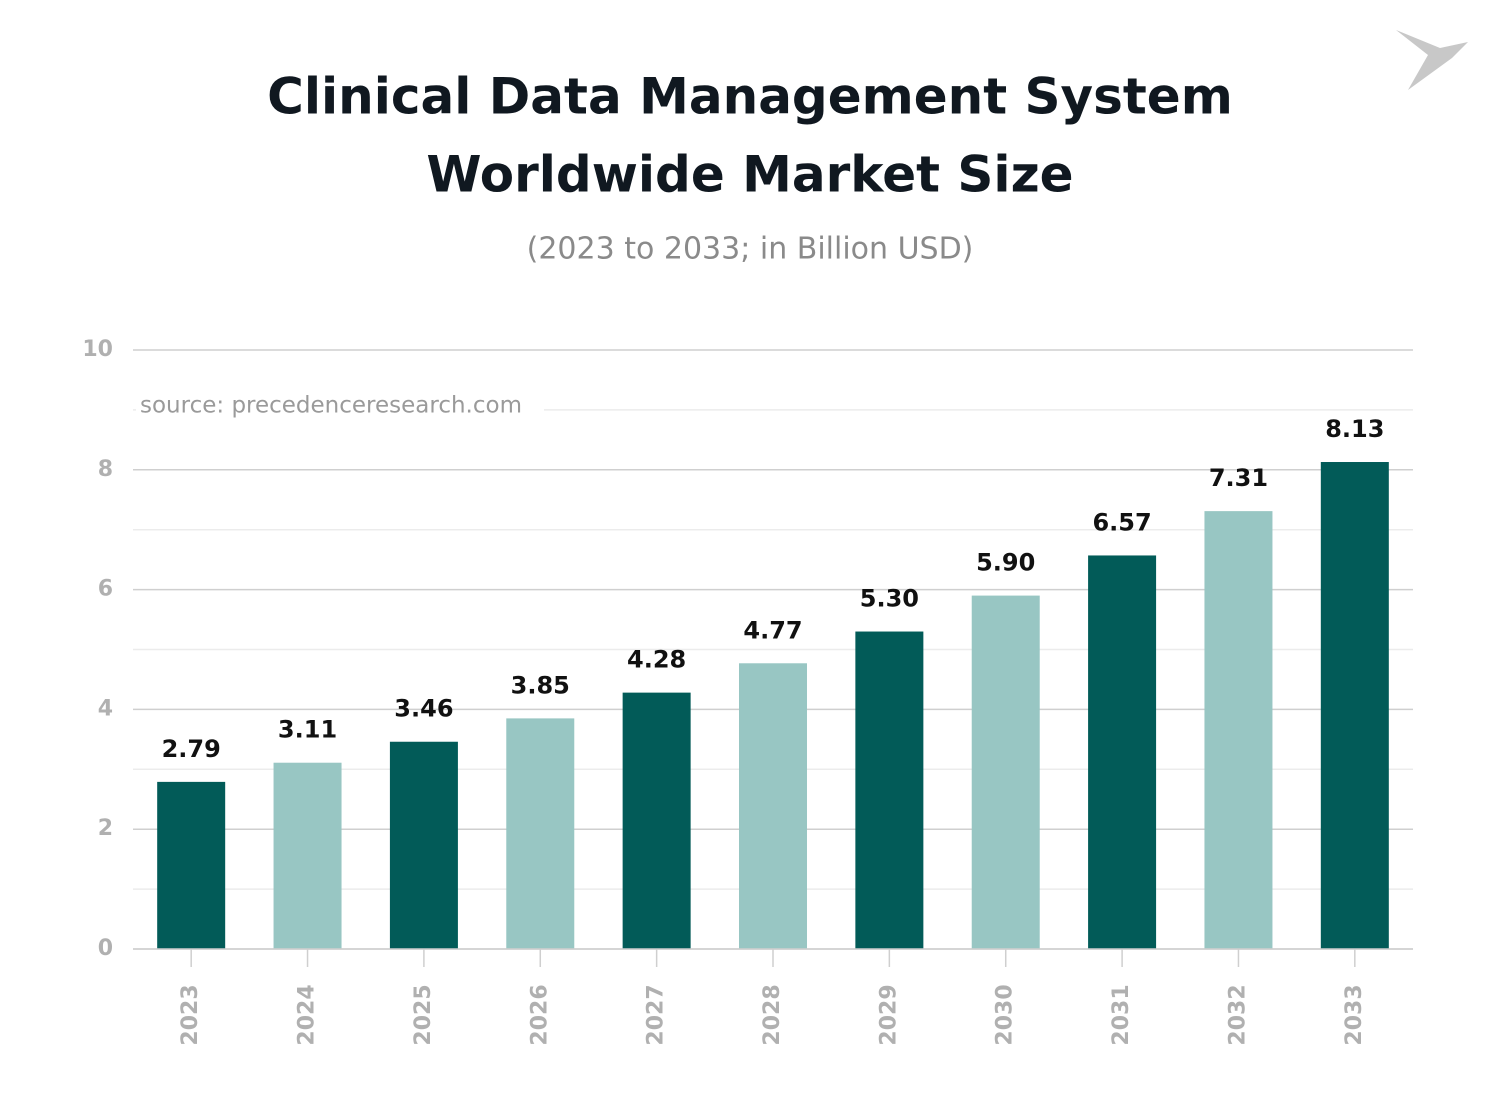 This screenshot has width=1500, height=1115. Describe the element at coordinates (105, 589) in the screenshot. I see `y-tick-label: 6` at that location.